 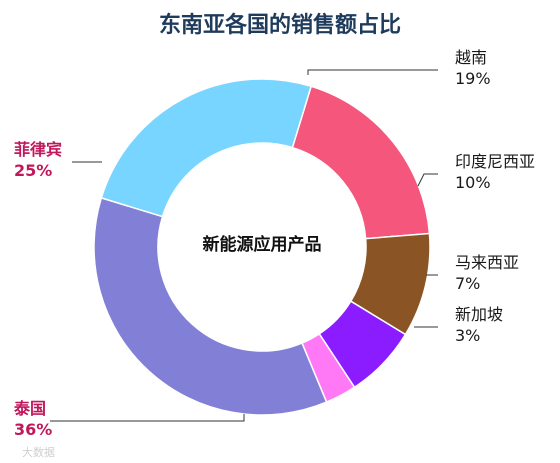 What do you see at coordinates (495, 161) in the screenshot?
I see `slice-label-name-1: 印度尼西亚` at bounding box center [495, 161].